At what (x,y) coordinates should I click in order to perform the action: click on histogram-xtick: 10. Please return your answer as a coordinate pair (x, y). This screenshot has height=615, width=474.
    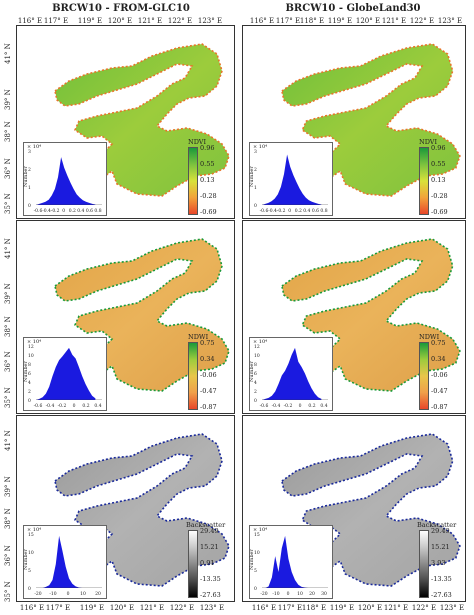
    Looking at the image, I should click on (300, 594).